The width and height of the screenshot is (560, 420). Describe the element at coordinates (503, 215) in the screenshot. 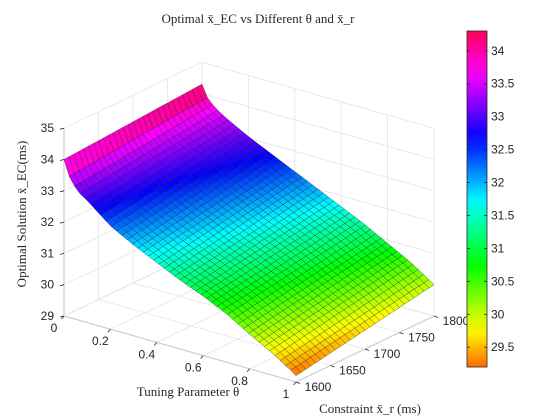

I see `colorbar-tick-label: 31.5` at that location.